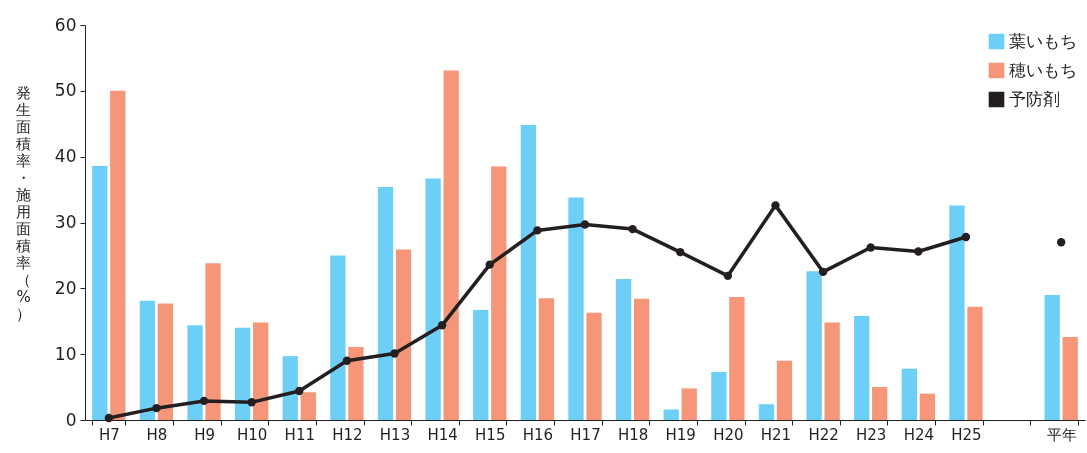  What do you see at coordinates (776, 434) in the screenshot?
I see `x-tick-label: H21` at bounding box center [776, 434].